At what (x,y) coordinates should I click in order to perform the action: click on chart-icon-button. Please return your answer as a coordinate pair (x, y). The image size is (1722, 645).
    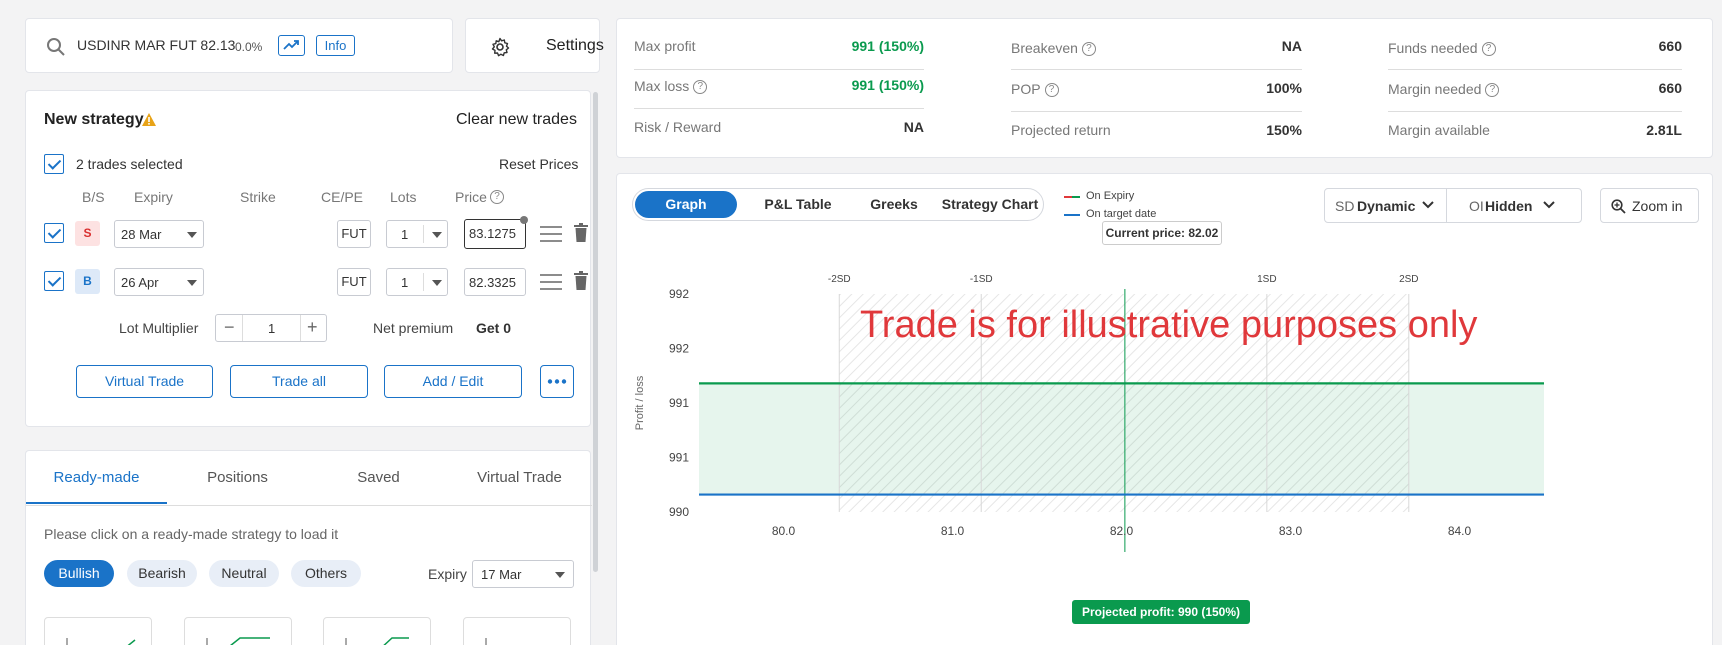
    Looking at the image, I should click on (291, 45).